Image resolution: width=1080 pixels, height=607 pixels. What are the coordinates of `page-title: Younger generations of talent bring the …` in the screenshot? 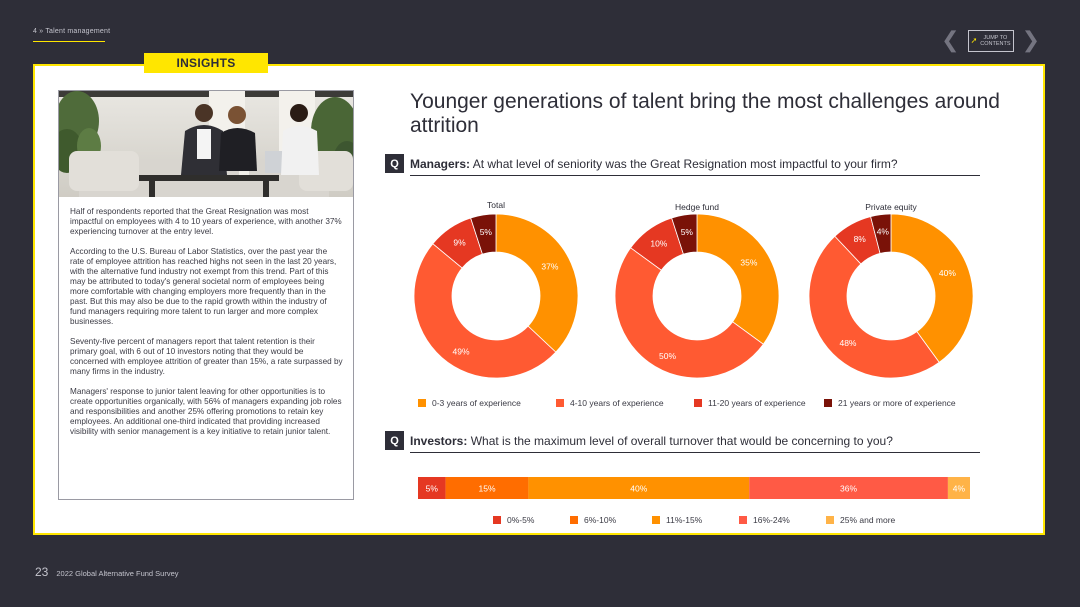 It's located at (705, 113).